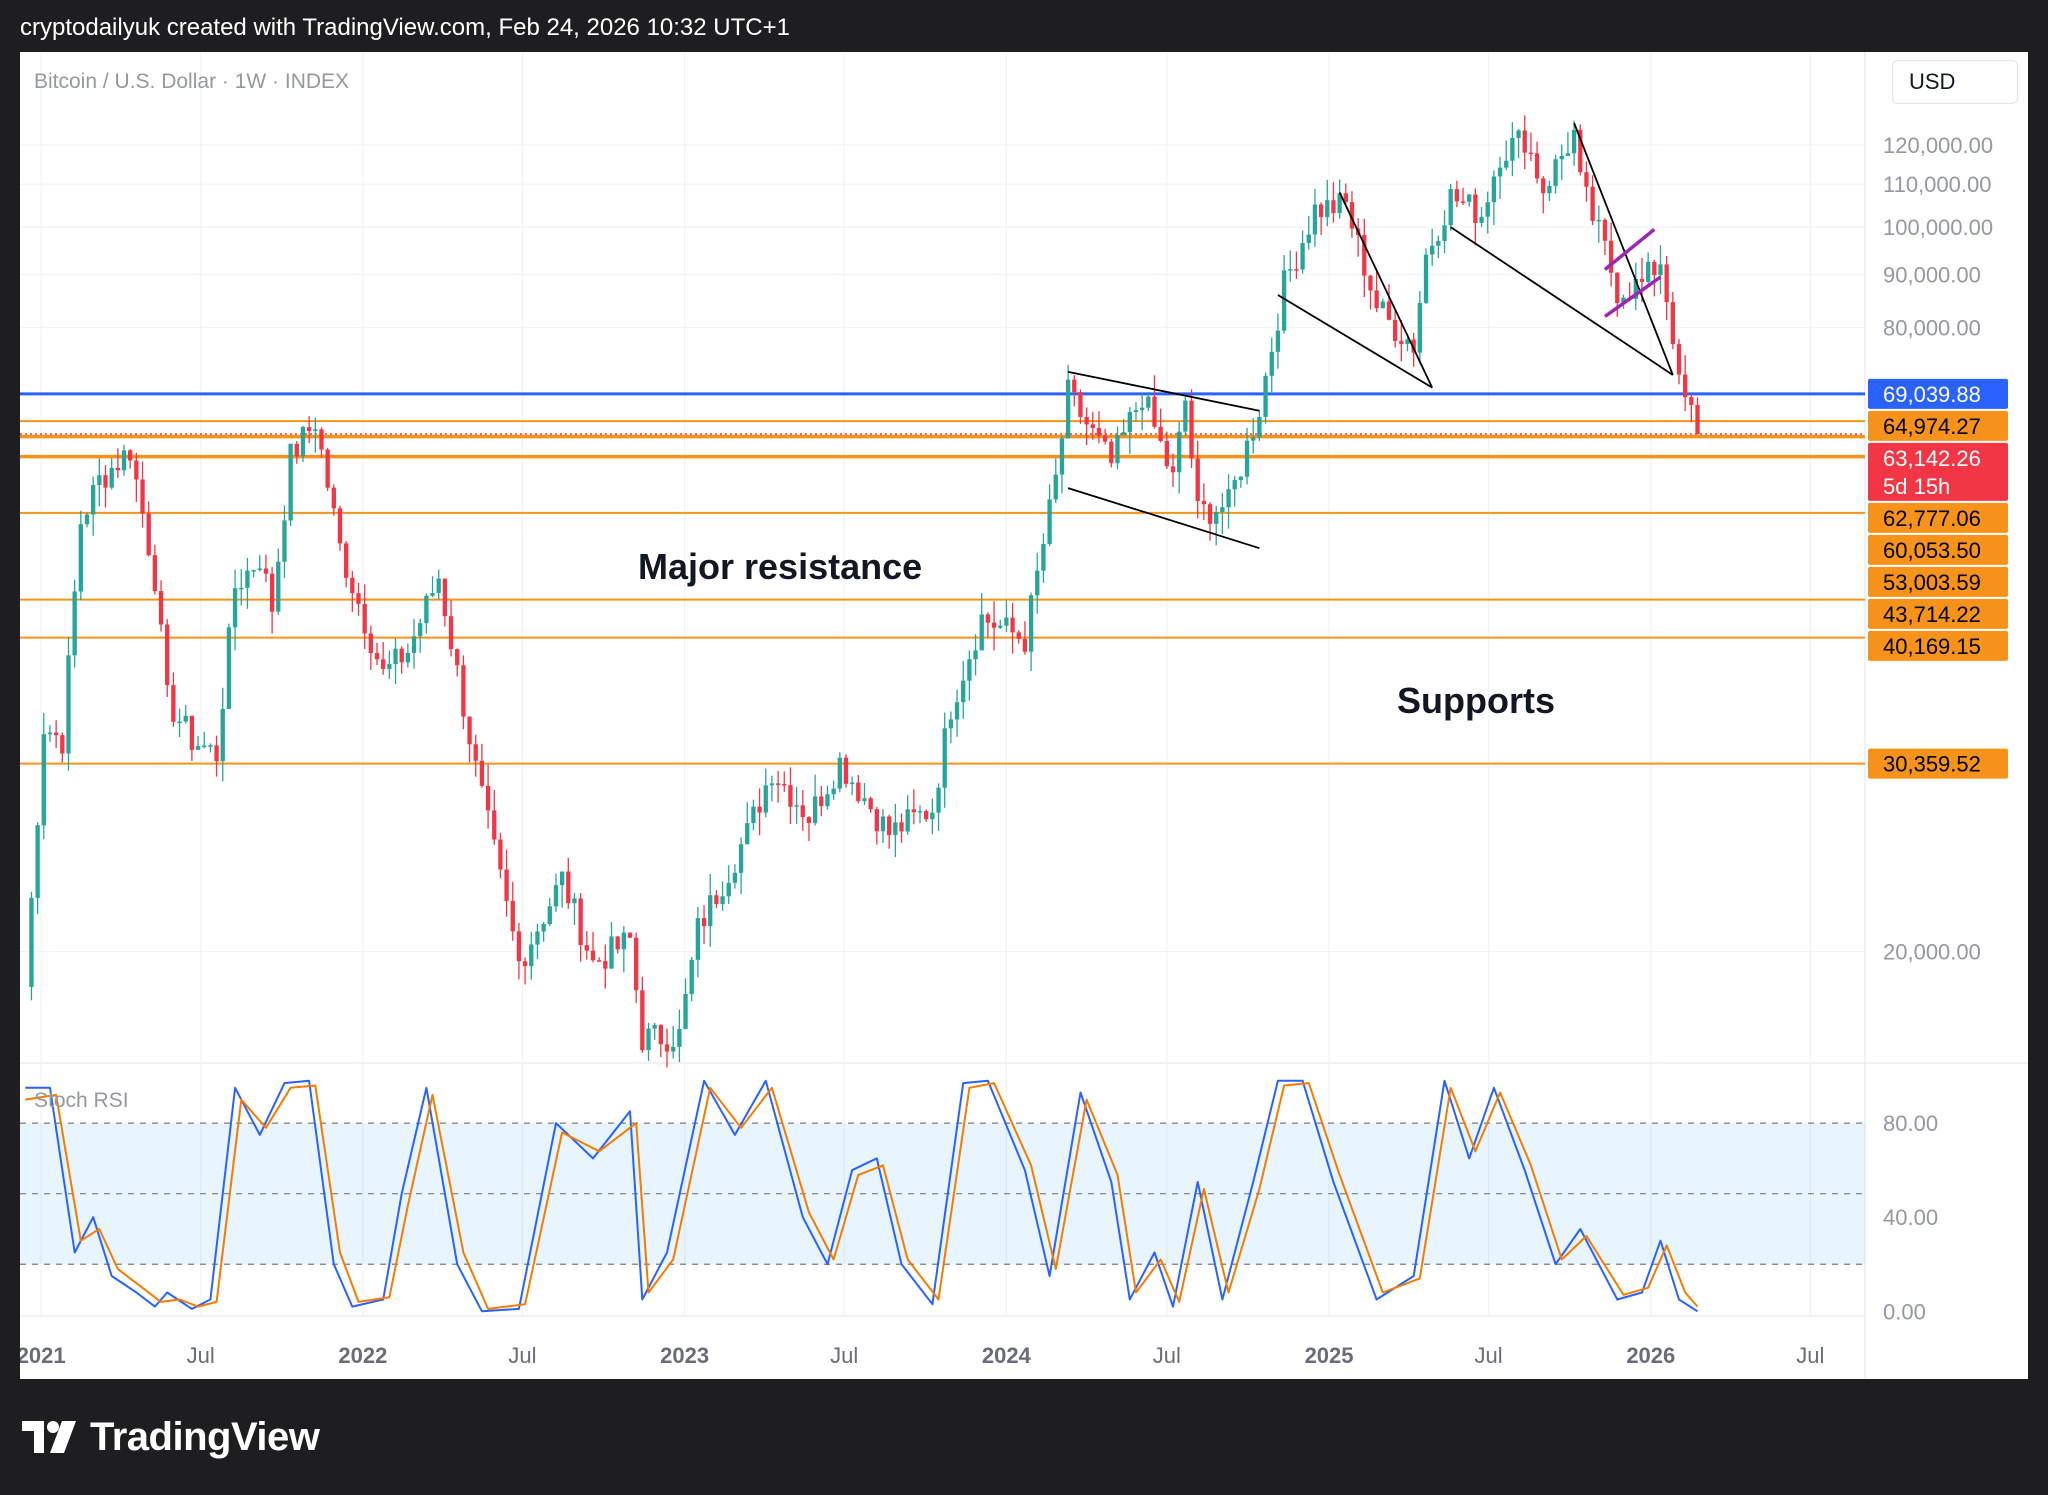 This screenshot has width=2048, height=1495. Describe the element at coordinates (1904, 1311) in the screenshot. I see `stoch-tick-label: 0.00` at that location.